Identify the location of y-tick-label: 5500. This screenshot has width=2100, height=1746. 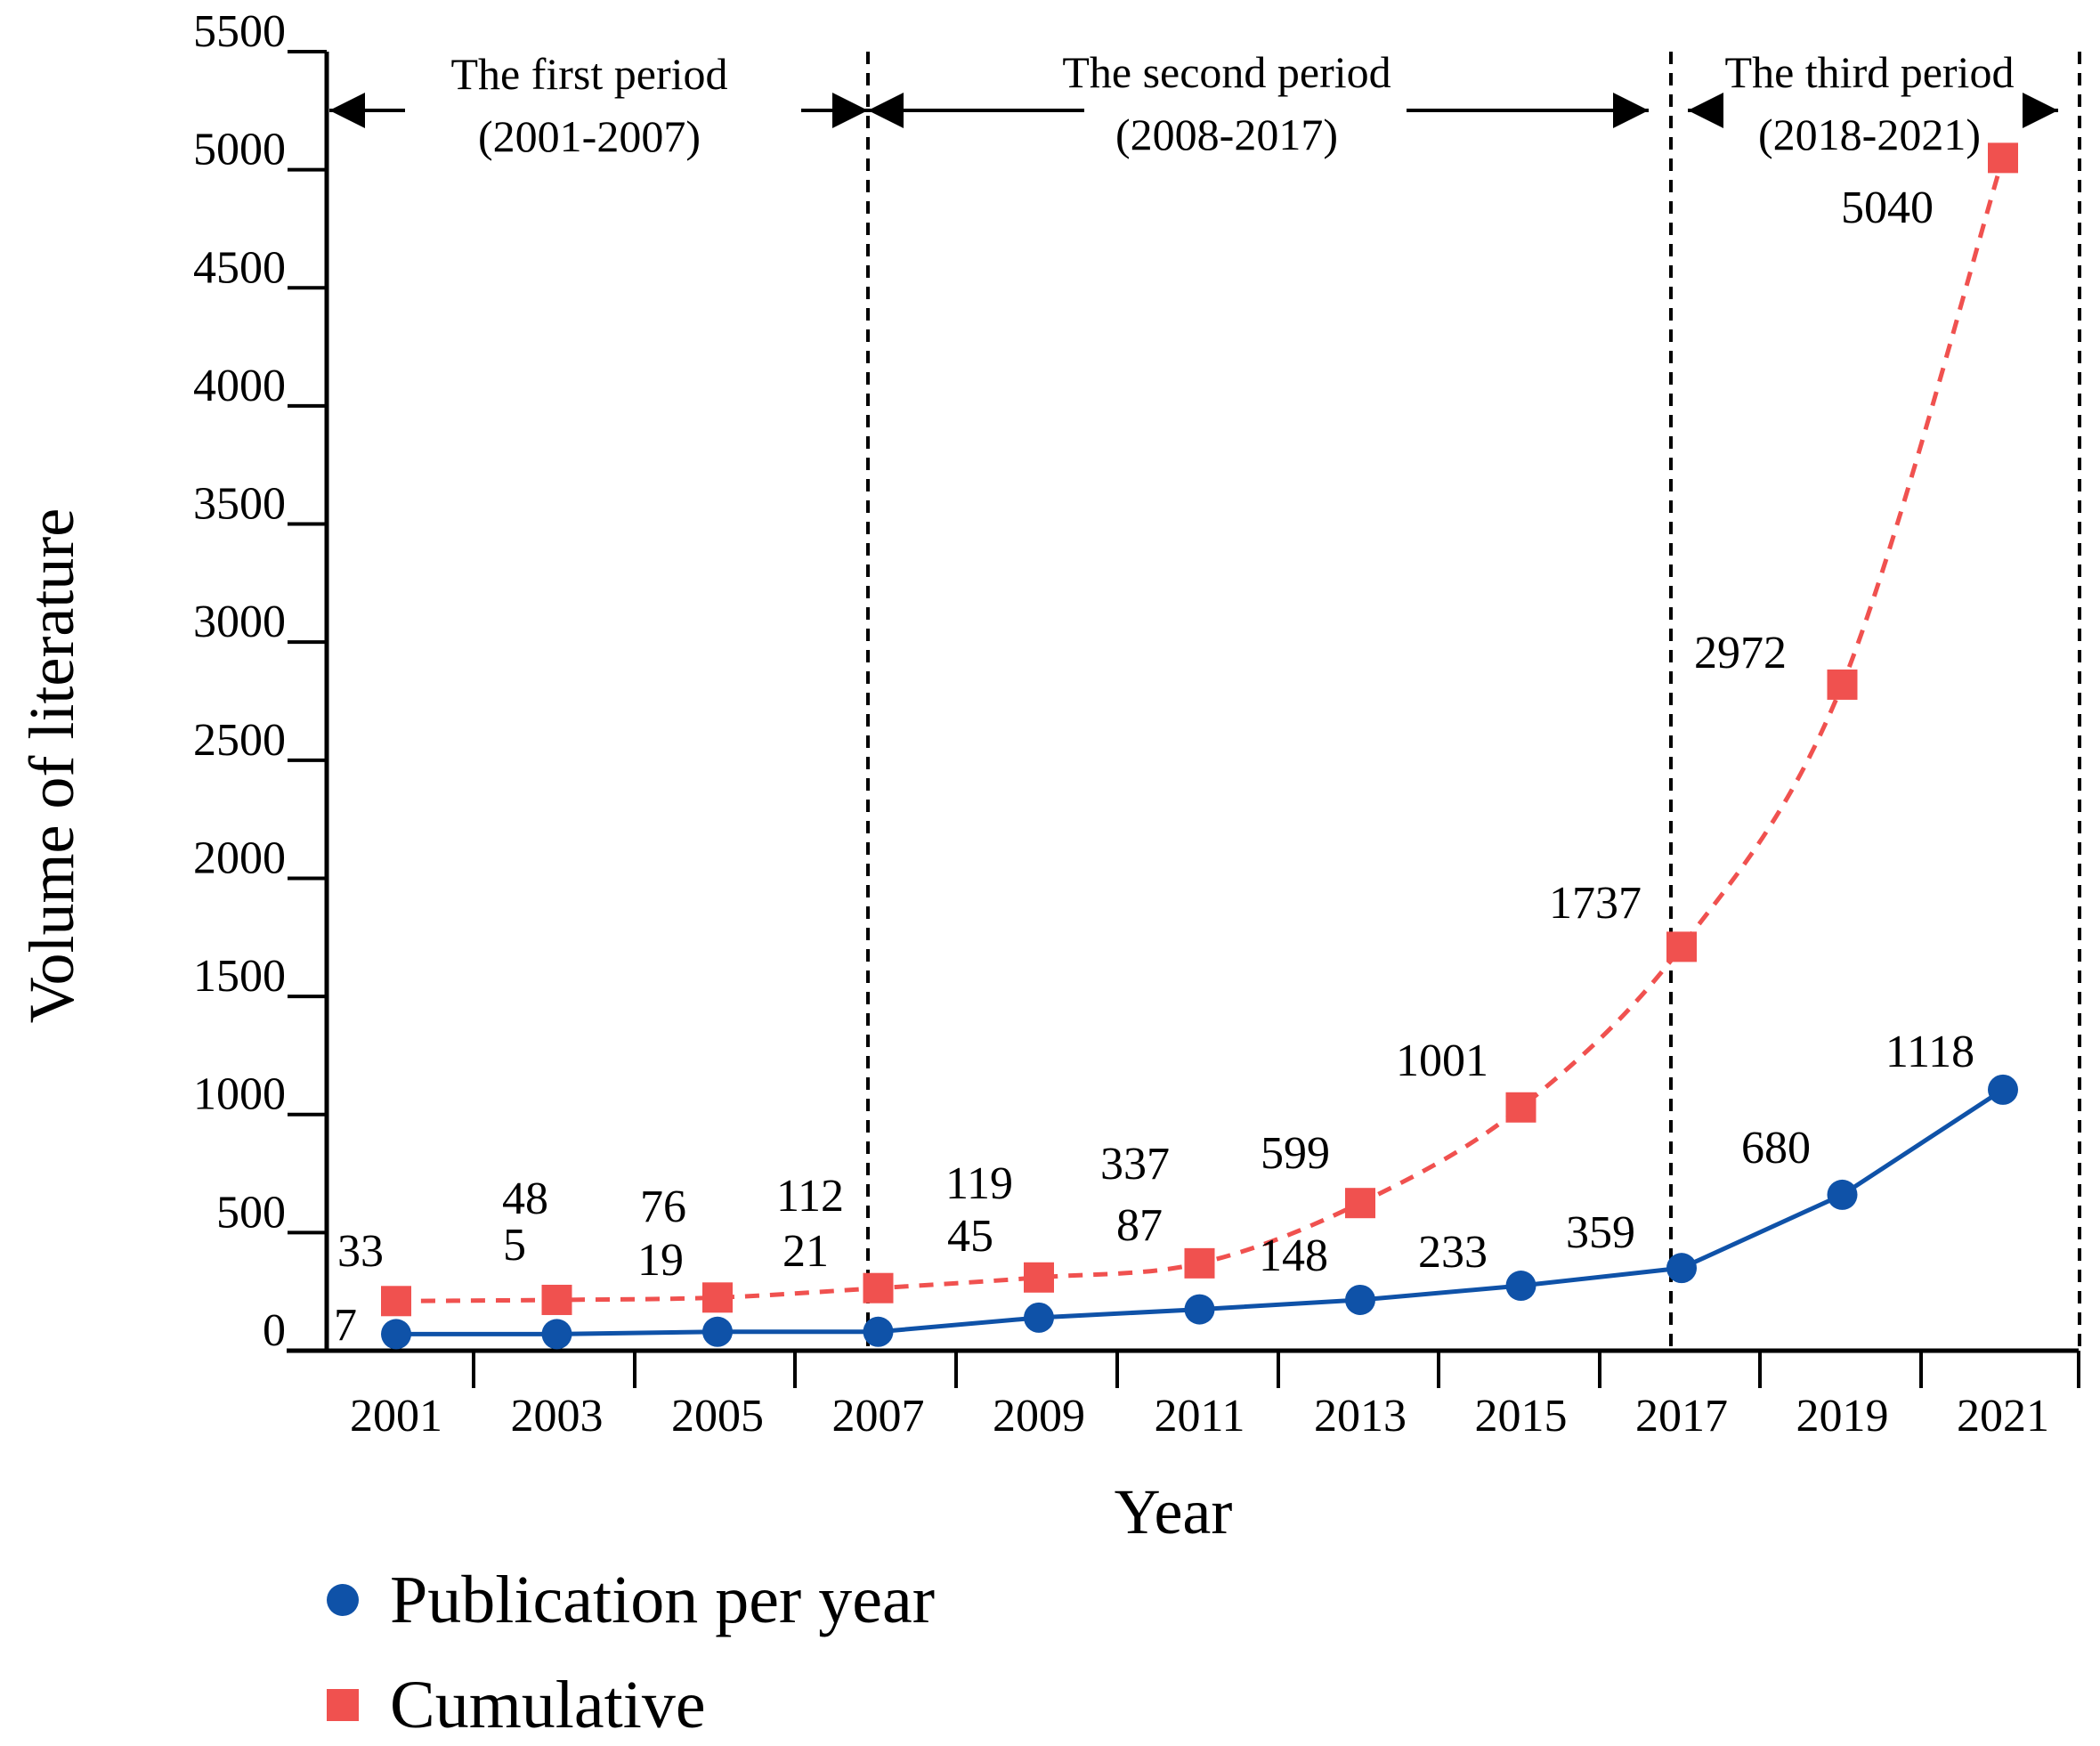
(239, 31).